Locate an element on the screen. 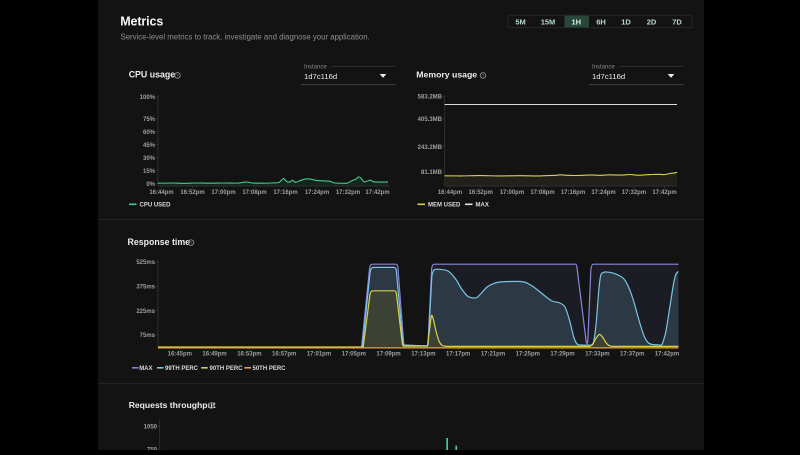  svg-text: Response time is located at coordinates (159, 242).